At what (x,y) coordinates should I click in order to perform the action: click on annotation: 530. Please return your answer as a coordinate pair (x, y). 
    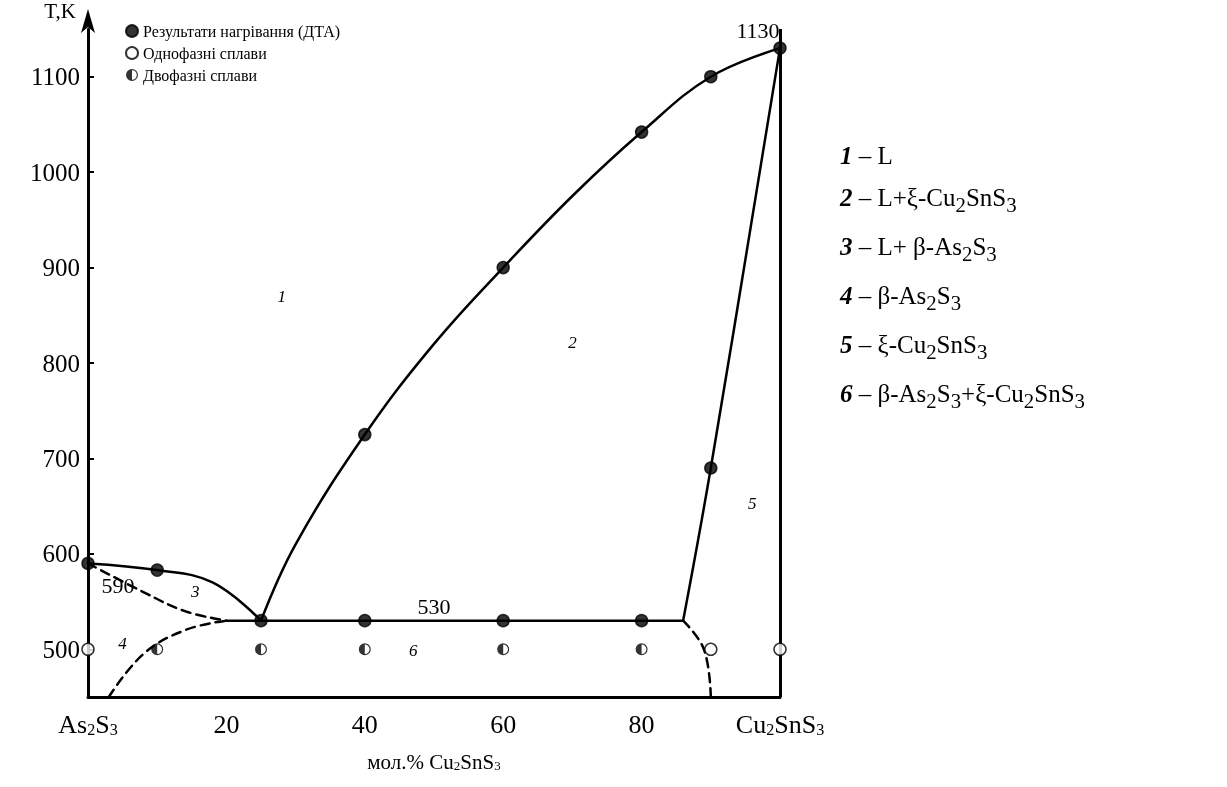
    Looking at the image, I should click on (434, 607).